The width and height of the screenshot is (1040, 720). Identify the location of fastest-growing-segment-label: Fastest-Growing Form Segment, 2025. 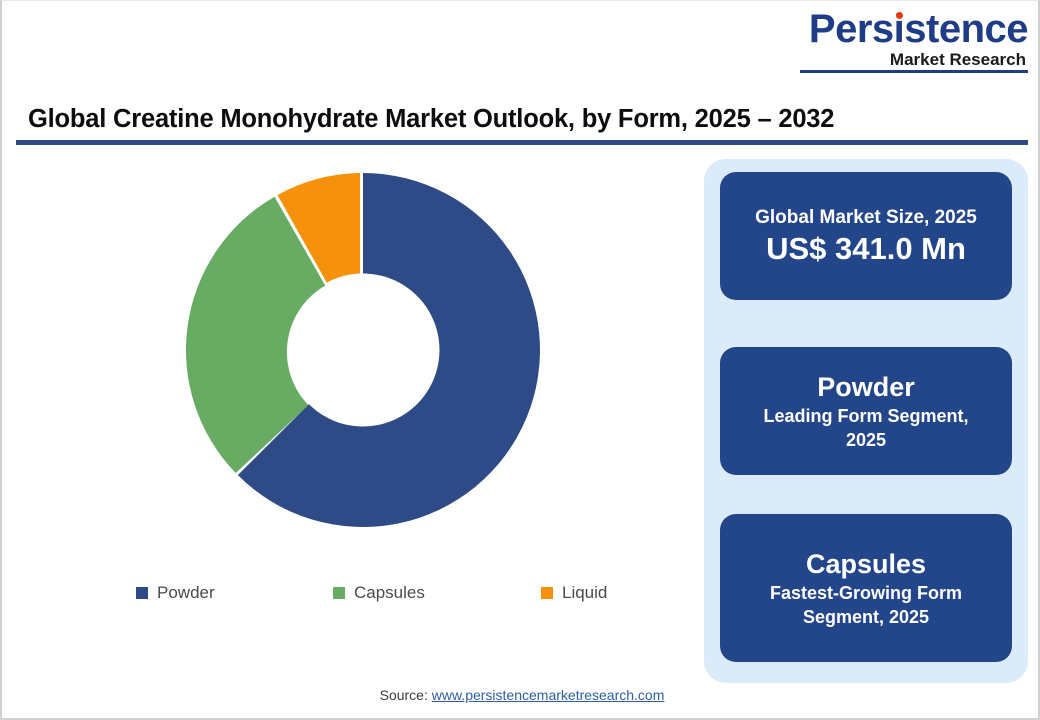
(865, 605).